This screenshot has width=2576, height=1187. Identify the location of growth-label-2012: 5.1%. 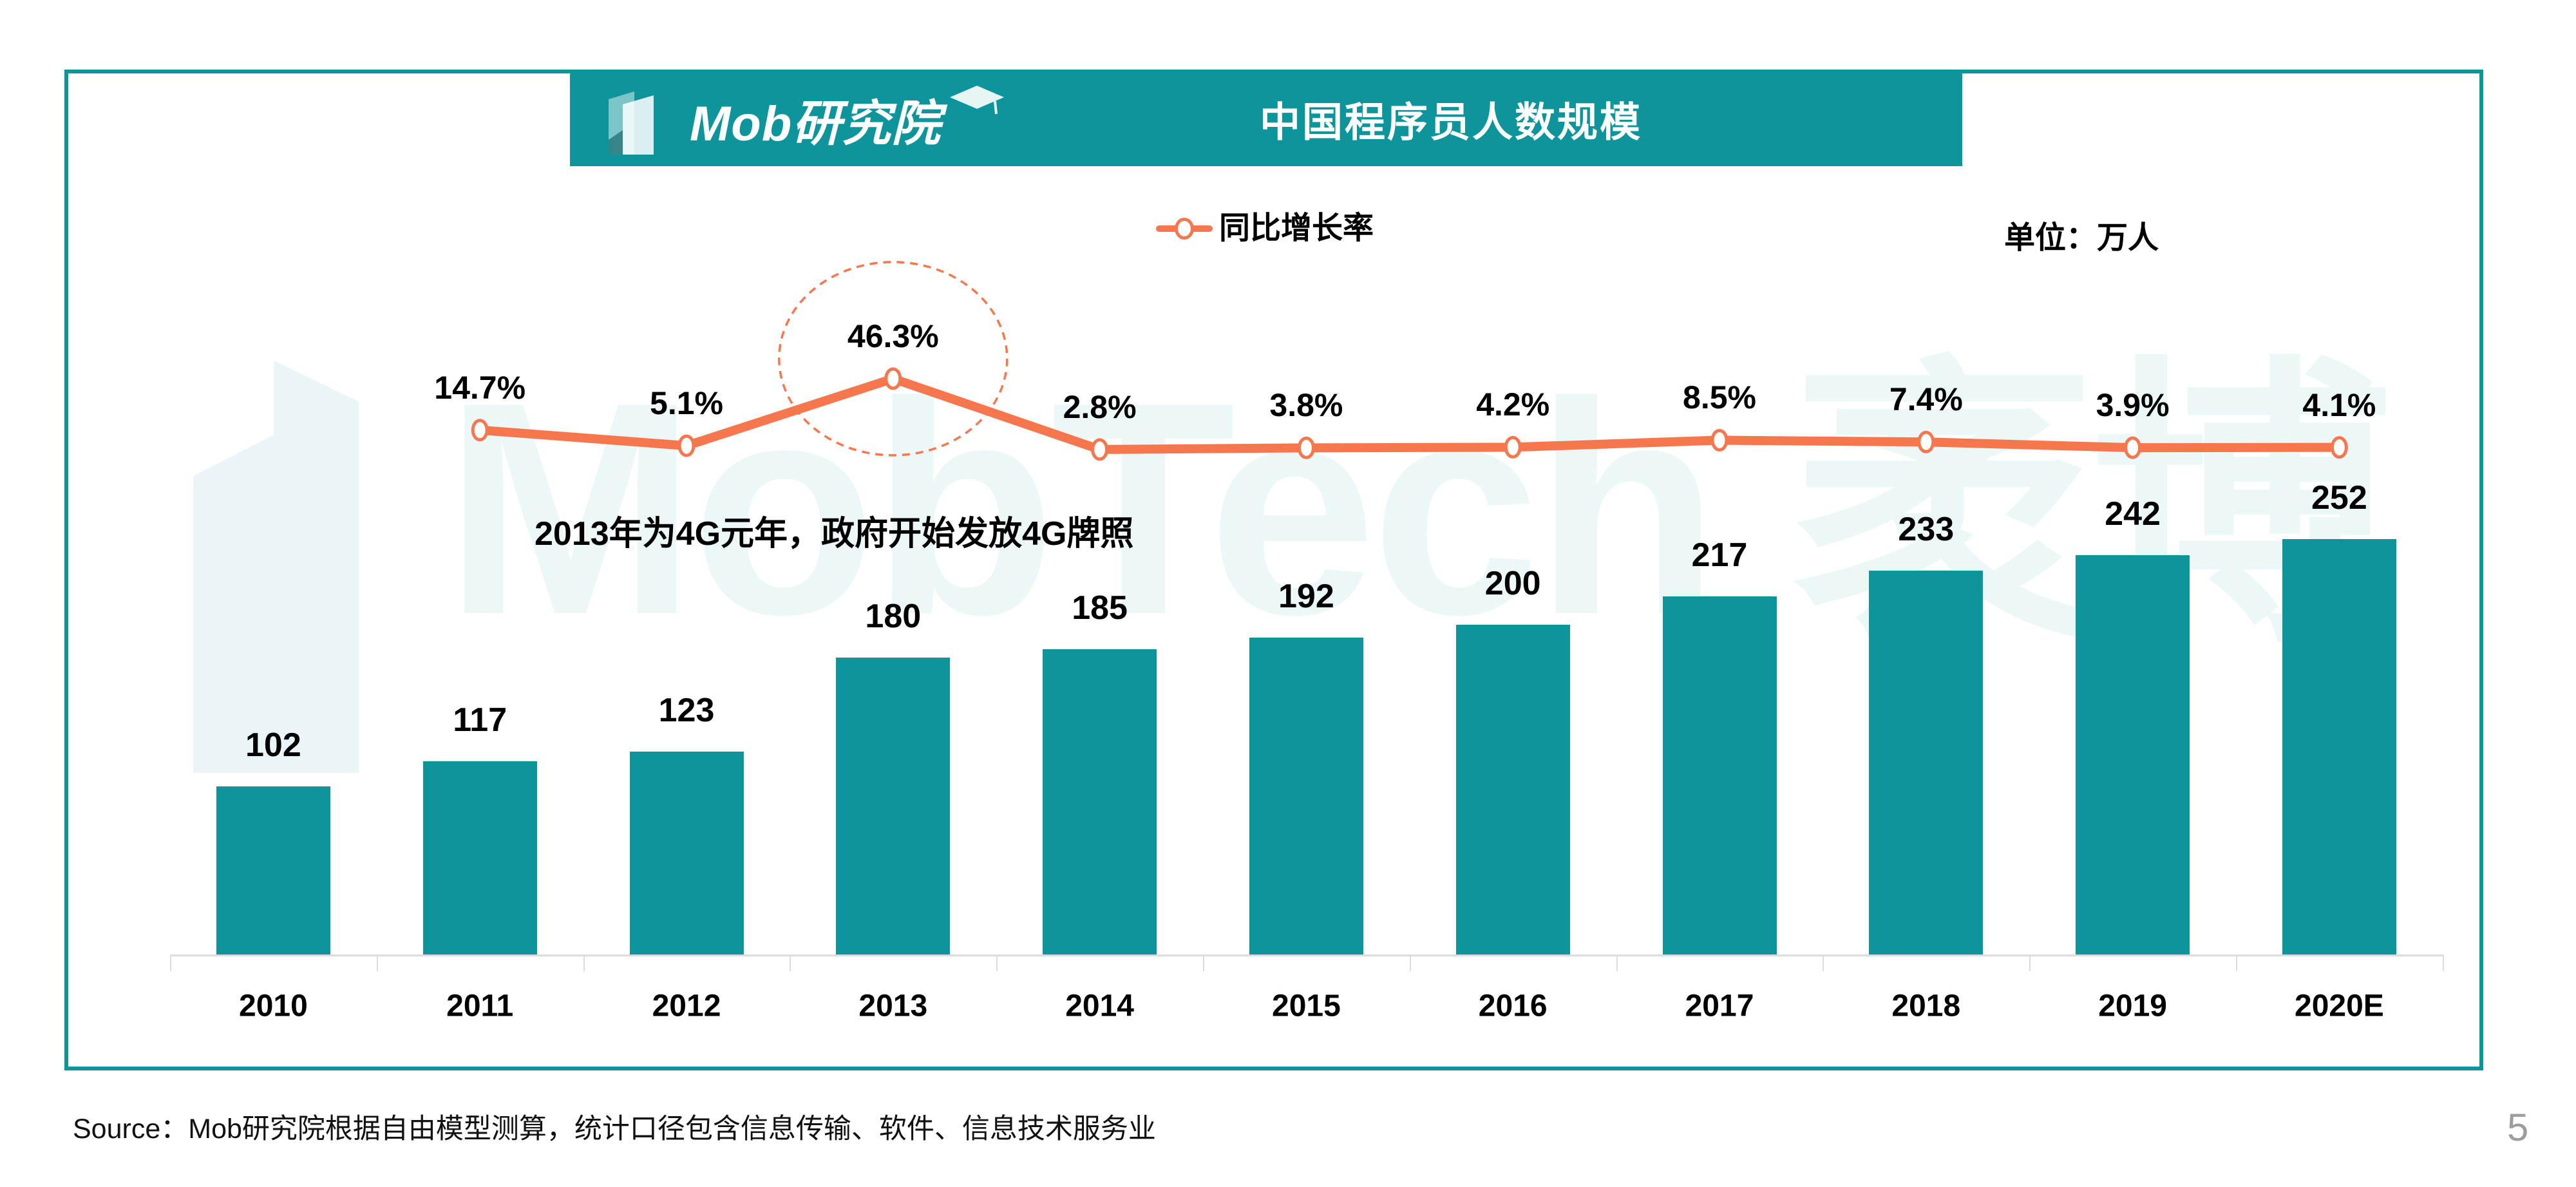
(686, 403).